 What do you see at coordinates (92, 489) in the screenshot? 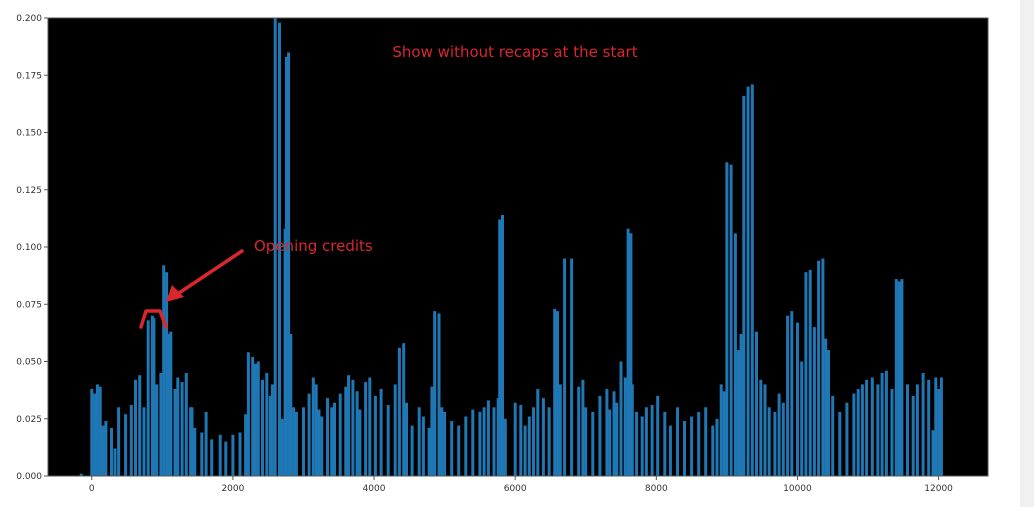
I see `x-tick-label: 0` at bounding box center [92, 489].